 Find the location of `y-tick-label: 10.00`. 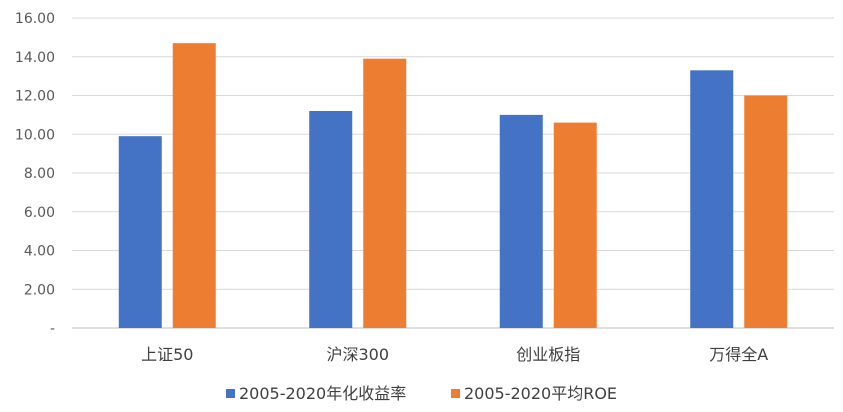

y-tick-label: 10.00 is located at coordinates (35, 135).